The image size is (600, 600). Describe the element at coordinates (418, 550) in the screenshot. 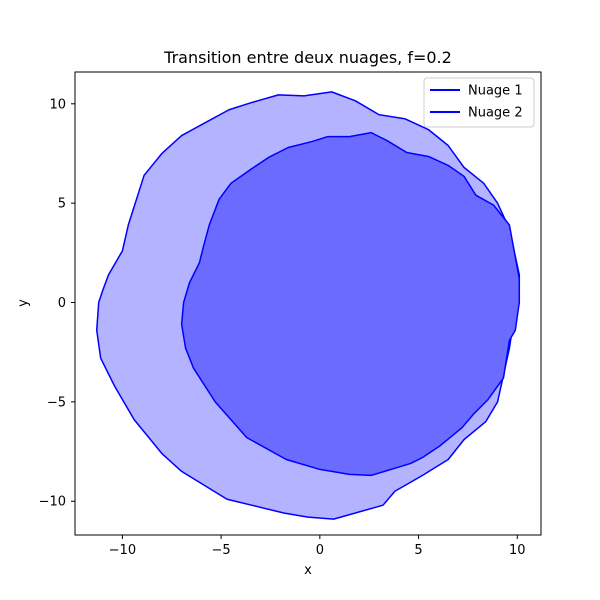

I see `x-tick-label: 5` at that location.